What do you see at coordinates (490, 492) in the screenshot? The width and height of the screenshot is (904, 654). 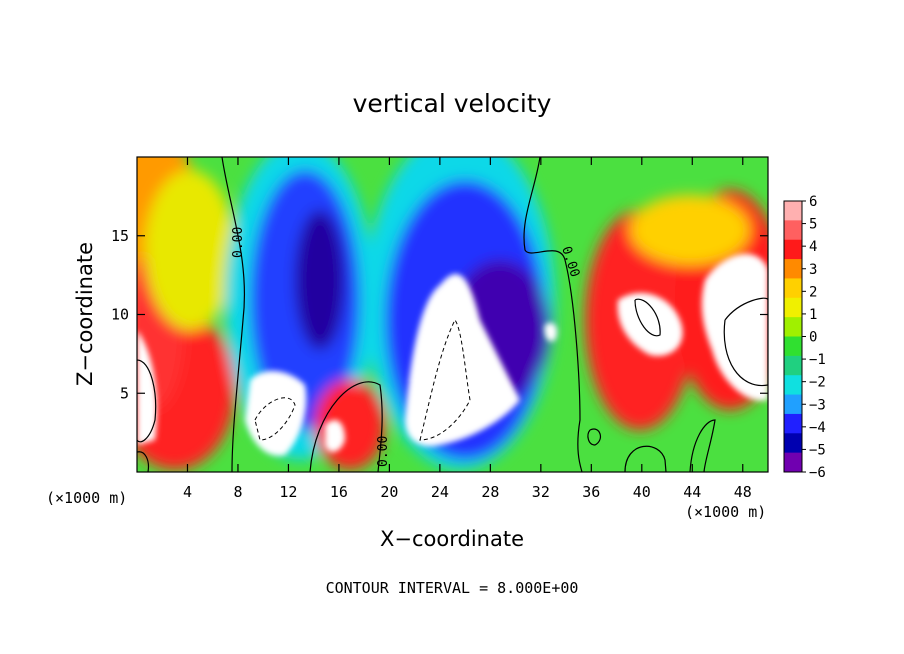 I see `x-tick-label: 28` at bounding box center [490, 492].